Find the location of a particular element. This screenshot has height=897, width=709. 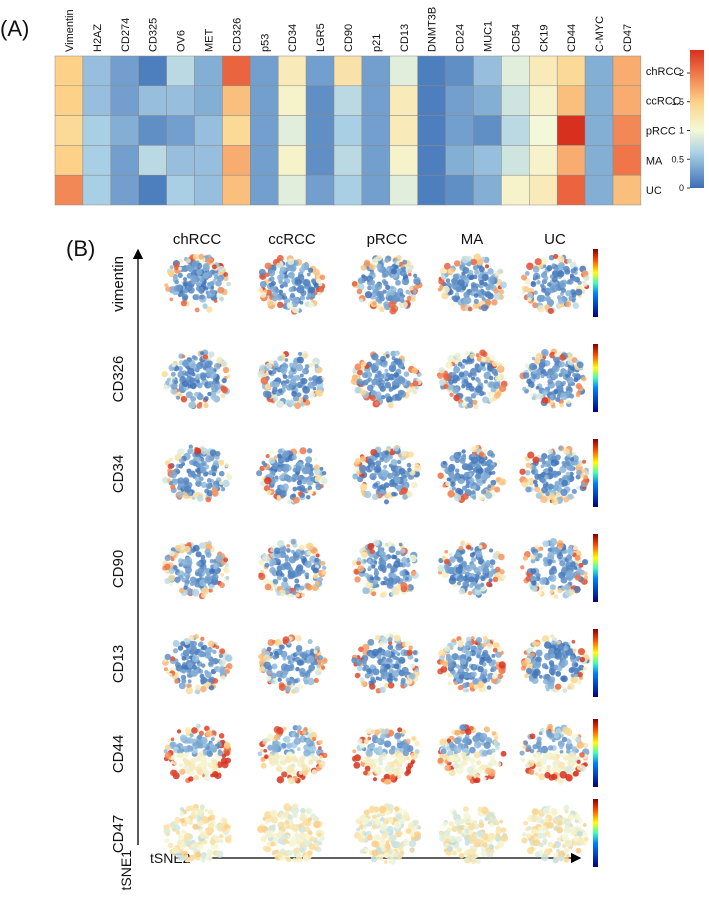

colorbar-tick-label: 1 is located at coordinates (681, 131).